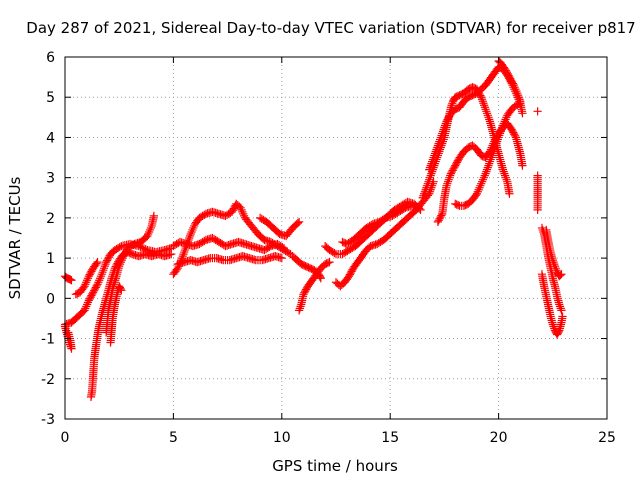  I want to click on series-track-p, so click(380, 225).